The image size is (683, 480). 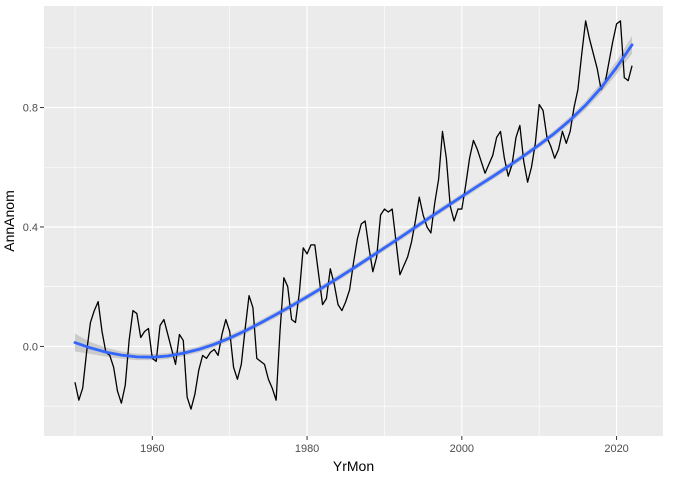 I want to click on x-tick-label: 2020, so click(x=616, y=449).